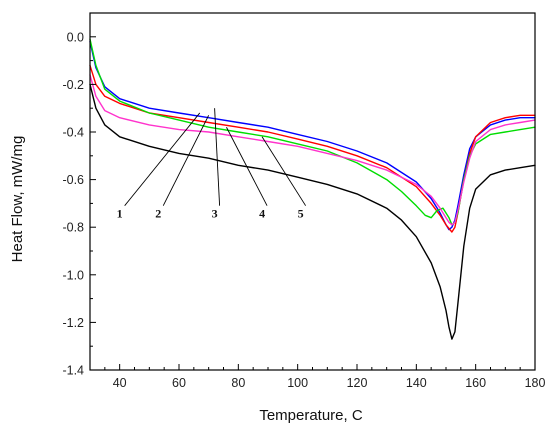 This screenshot has height=438, width=550. What do you see at coordinates (215, 214) in the screenshot?
I see `callout-label-3: 3` at bounding box center [215, 214].